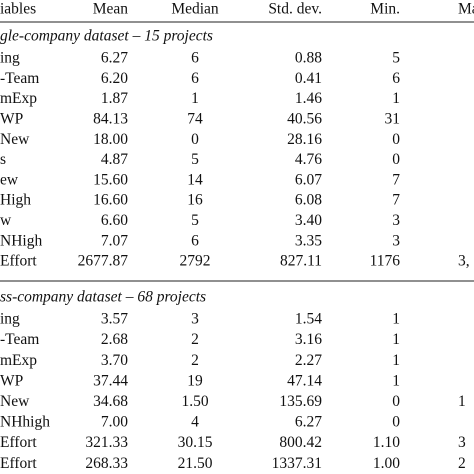  What do you see at coordinates (386, 463) in the screenshot?
I see `cell: 1.00` at bounding box center [386, 463].